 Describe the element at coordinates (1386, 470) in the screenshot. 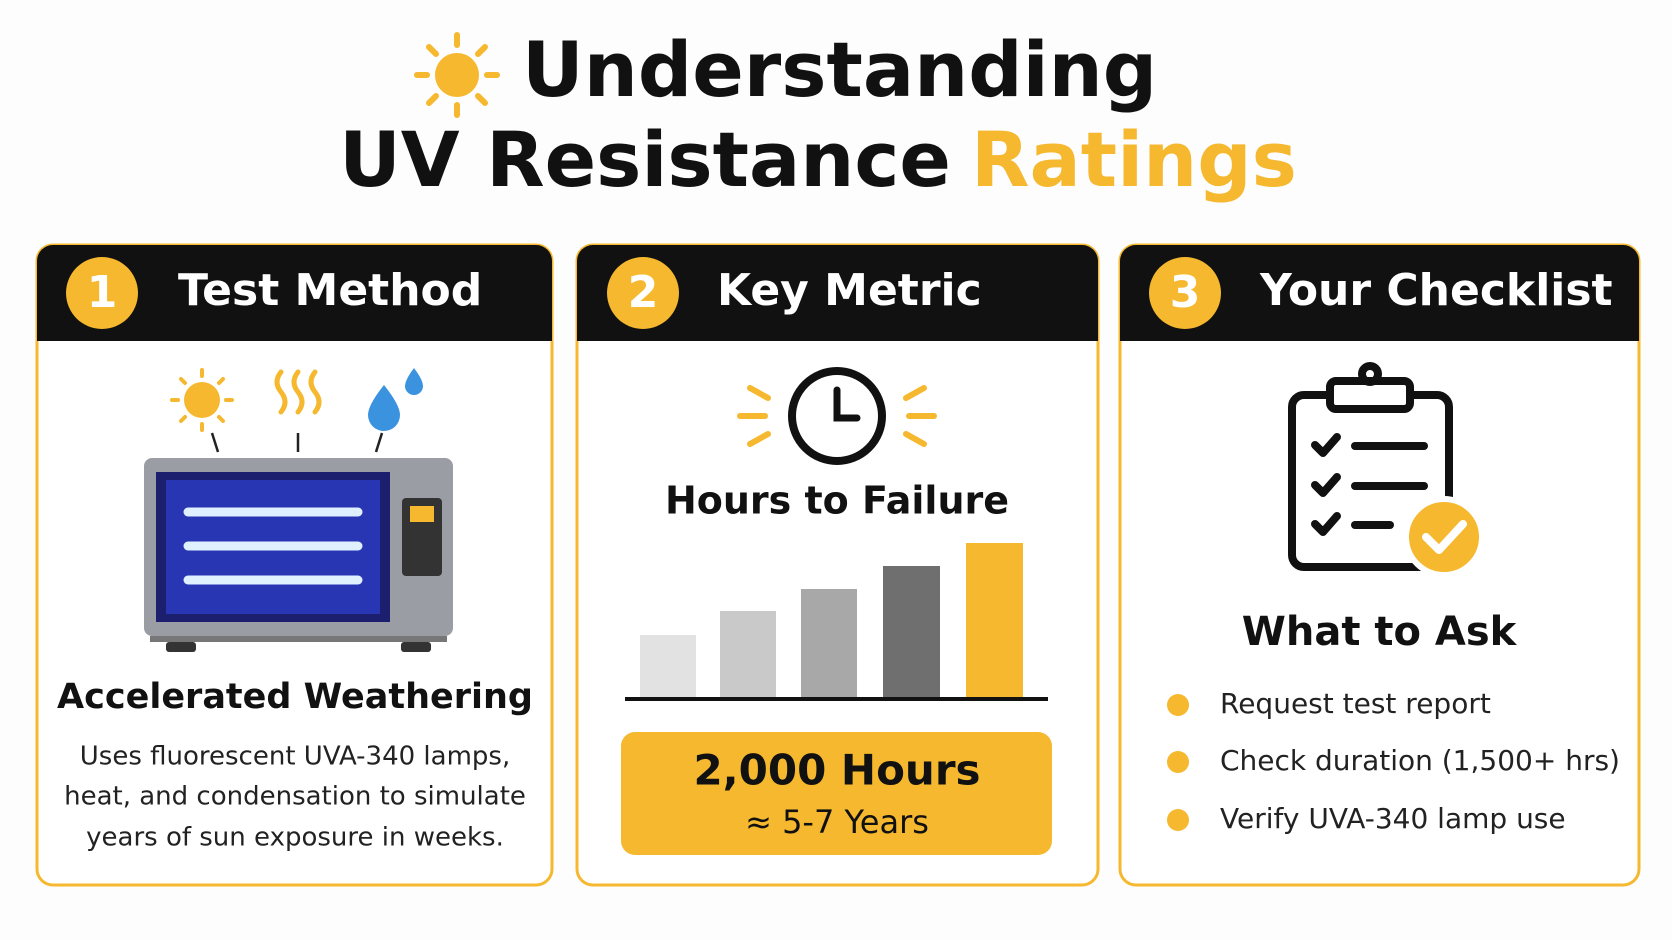

I see `clipboard-icon` at that location.